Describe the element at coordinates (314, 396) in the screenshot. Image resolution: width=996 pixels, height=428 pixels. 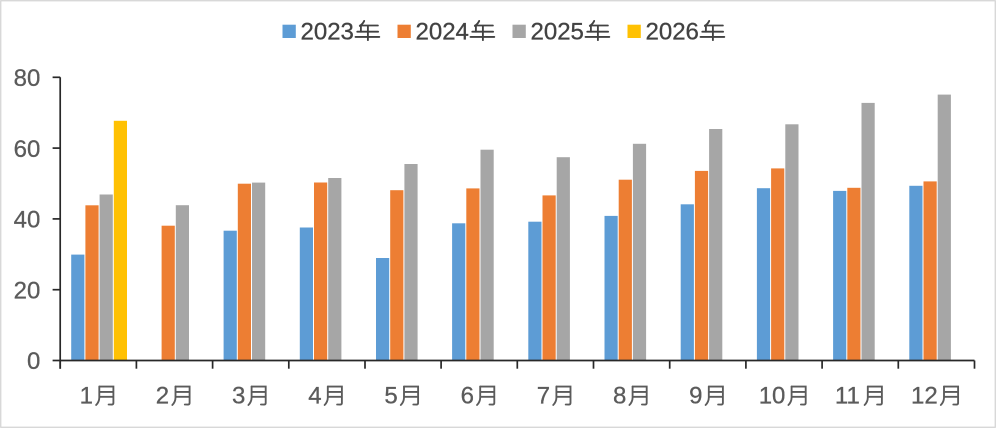
I see `svg-text: 4` at that location.